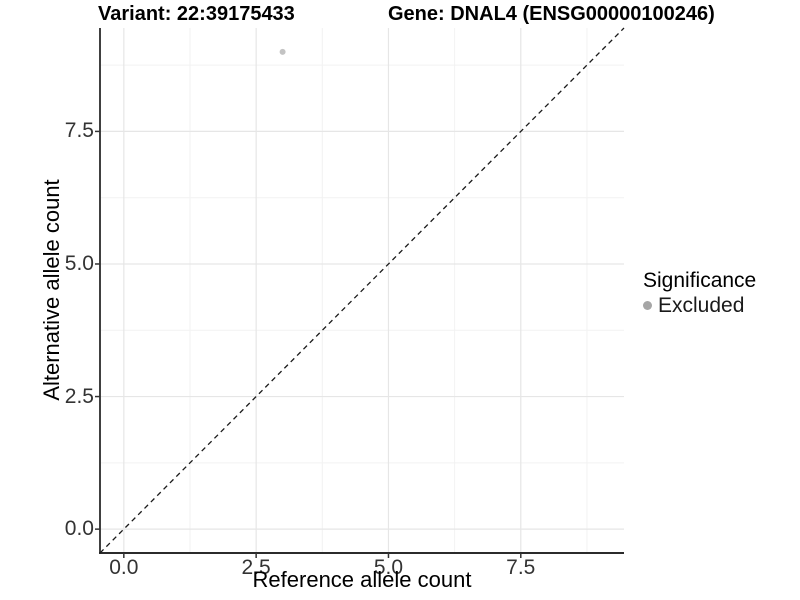 The width and height of the screenshot is (800, 600). Describe the element at coordinates (362, 579) in the screenshot. I see `x-axis-title: Reference allele count` at that location.